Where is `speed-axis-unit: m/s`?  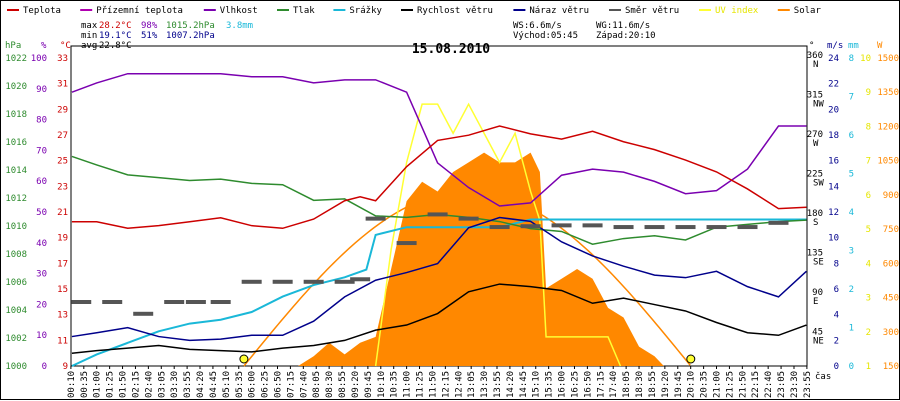
speed-axis-unit: m/s is located at coordinates (835, 46).